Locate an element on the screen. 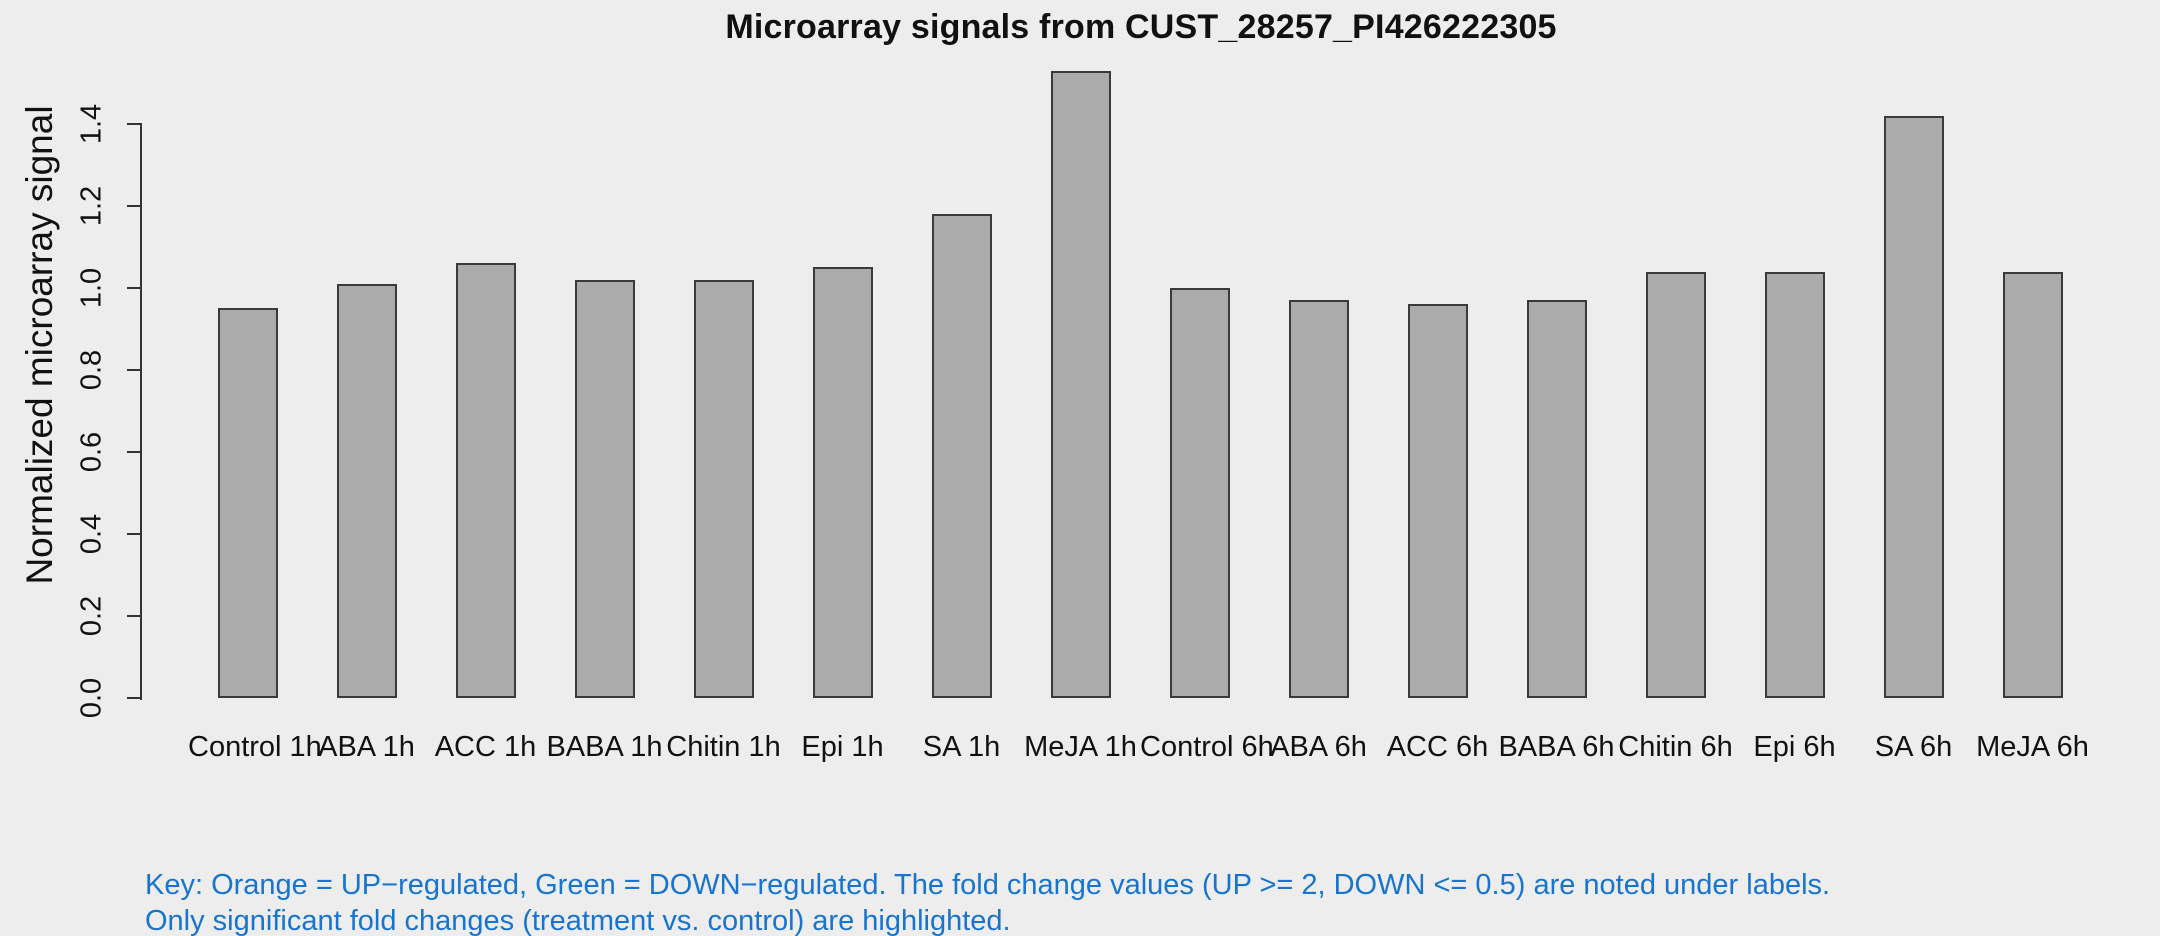  bar-control-1h is located at coordinates (247, 503).